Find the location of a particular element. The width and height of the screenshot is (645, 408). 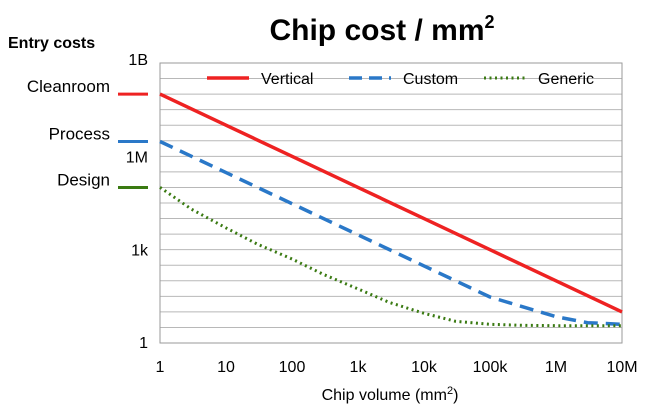

entry-cost-label: Process is located at coordinates (79, 133).